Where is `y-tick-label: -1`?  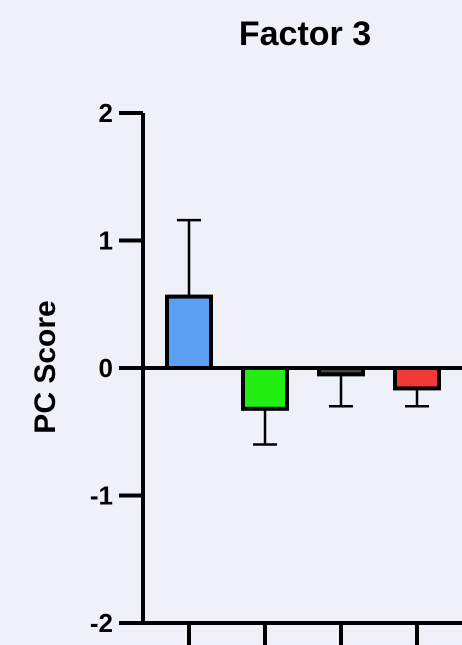 y-tick-label: -1 is located at coordinates (101, 496).